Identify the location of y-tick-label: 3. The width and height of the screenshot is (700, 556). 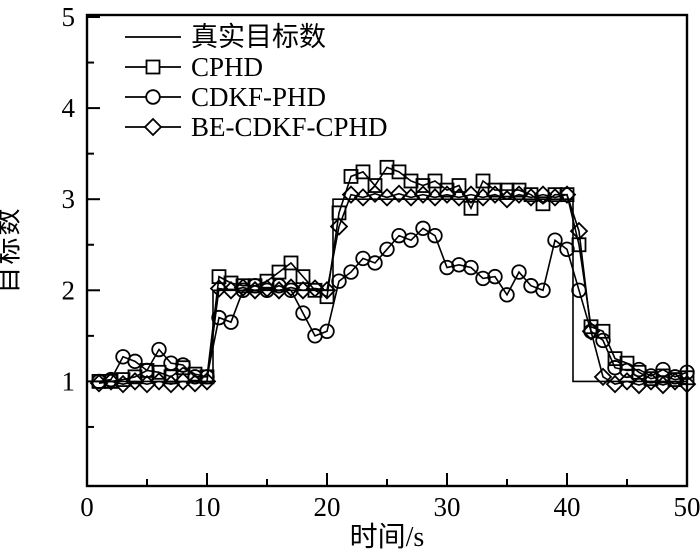
(69, 199).